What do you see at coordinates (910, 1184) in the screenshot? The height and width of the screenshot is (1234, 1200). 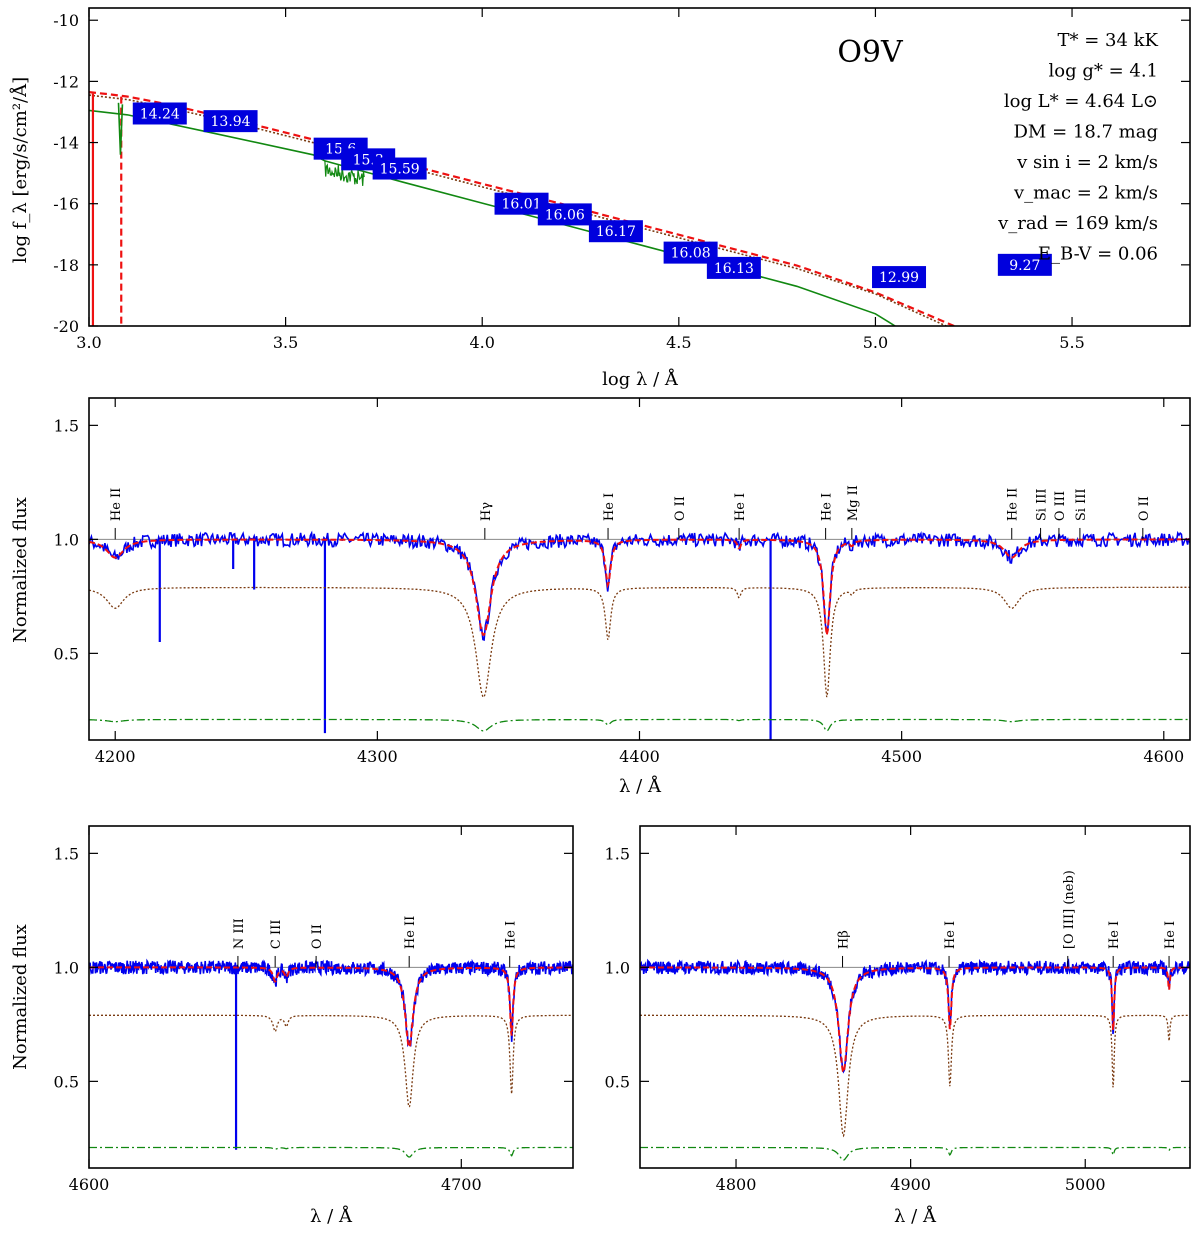 I see `xtick-label: 4900` at bounding box center [910, 1184].